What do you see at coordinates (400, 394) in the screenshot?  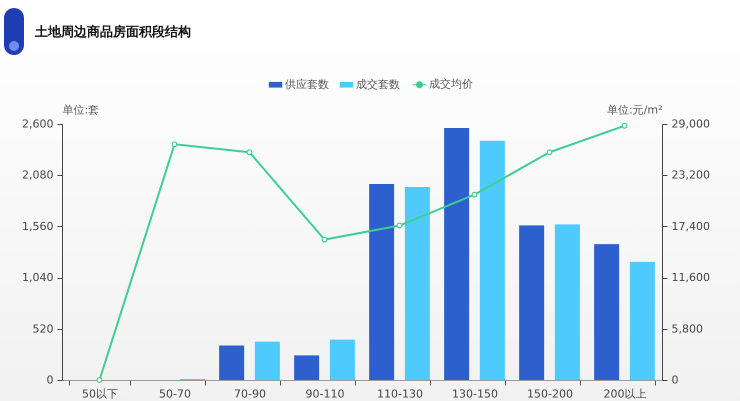 I see `x-tick-label: 110-130` at bounding box center [400, 394].